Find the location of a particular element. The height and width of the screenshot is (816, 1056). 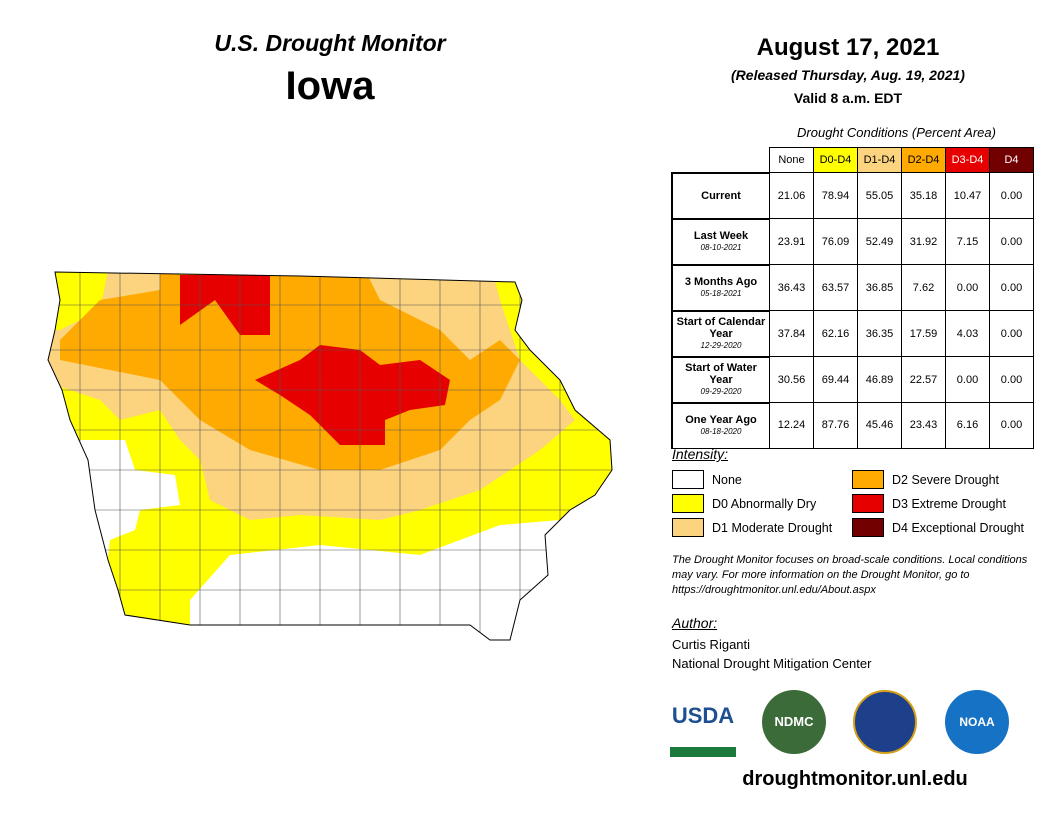

usda-logo: USDA is located at coordinates (703, 730).